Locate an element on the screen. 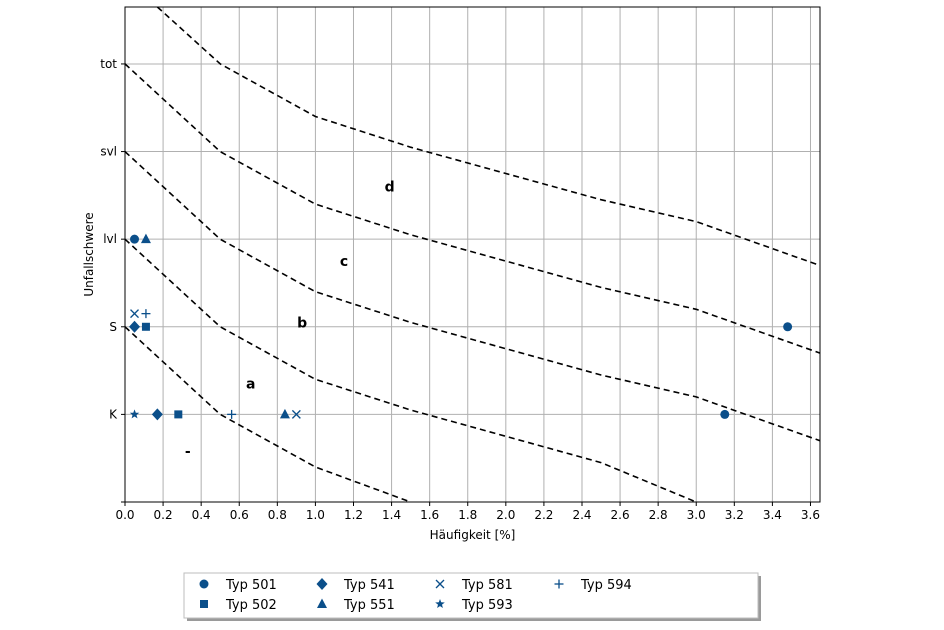 The width and height of the screenshot is (944, 630). y-tick-label: svl is located at coordinates (108, 152).